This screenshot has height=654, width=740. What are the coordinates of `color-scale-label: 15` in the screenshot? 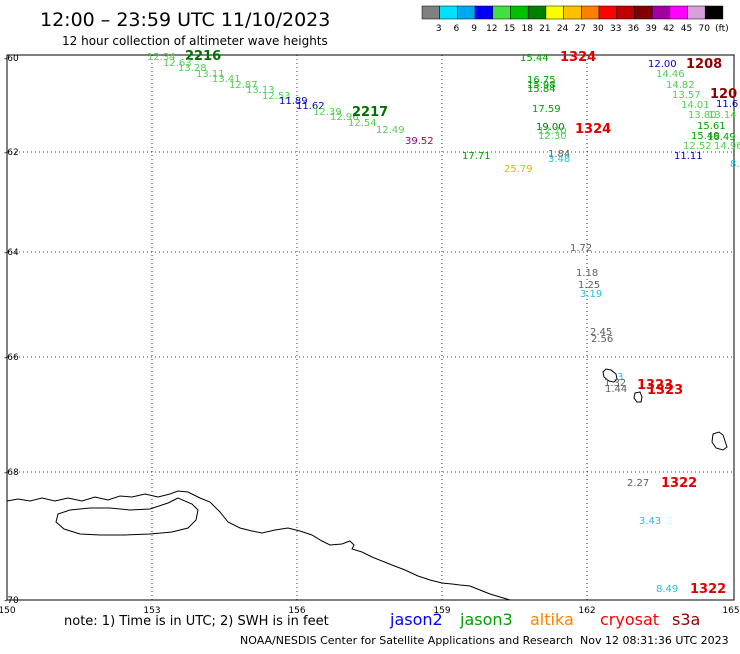 It's located at (509, 29).